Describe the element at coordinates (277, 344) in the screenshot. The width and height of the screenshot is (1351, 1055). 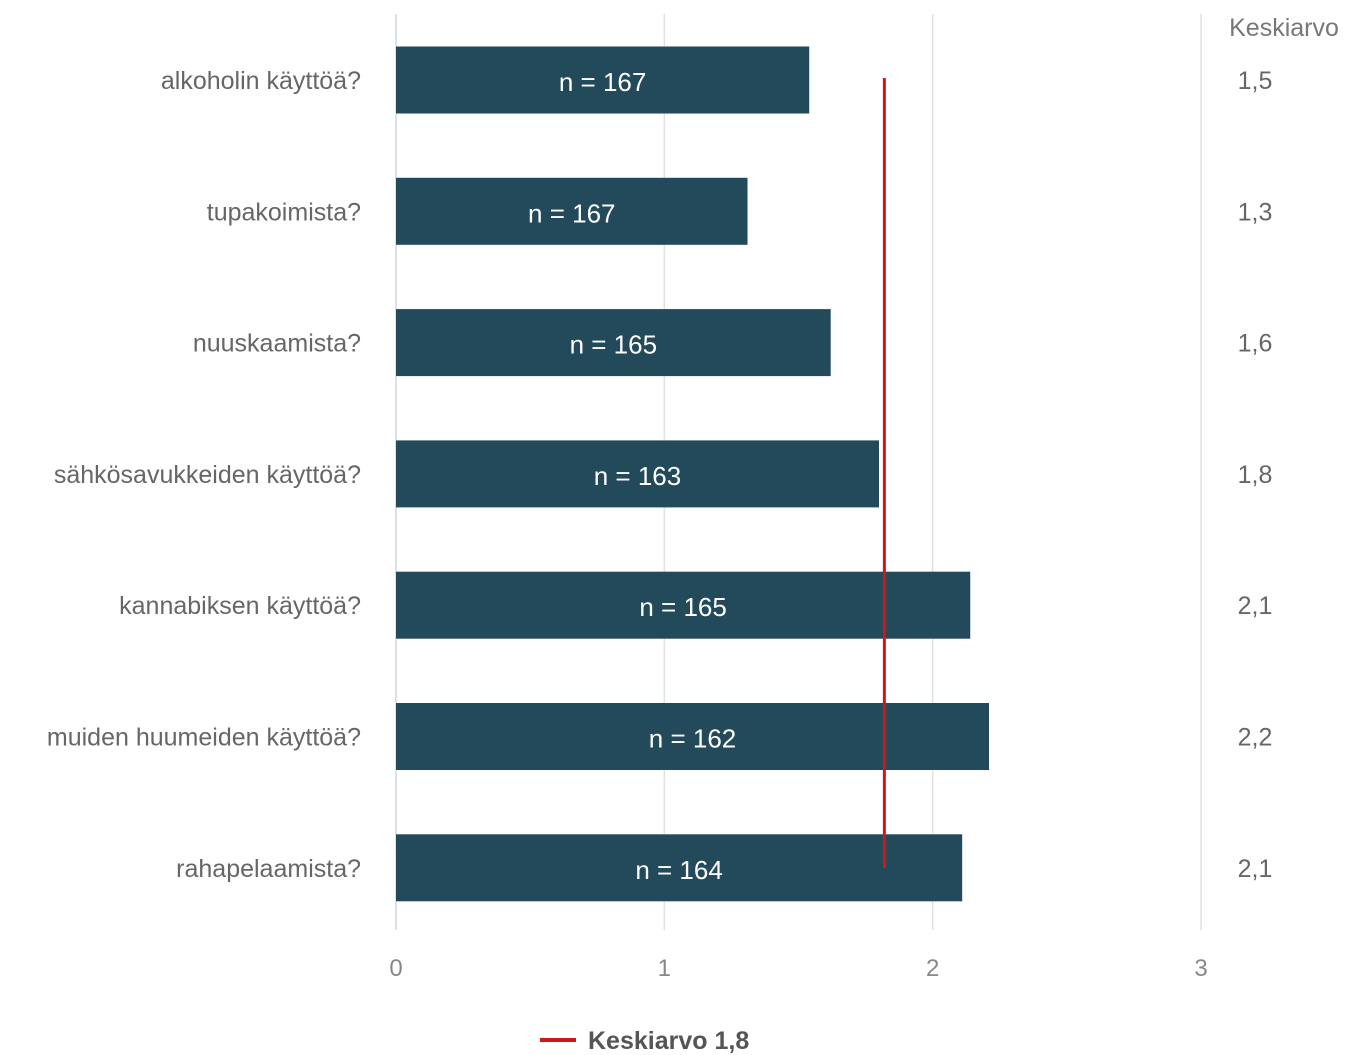
I see `category-label: nuuskaamista?` at that location.